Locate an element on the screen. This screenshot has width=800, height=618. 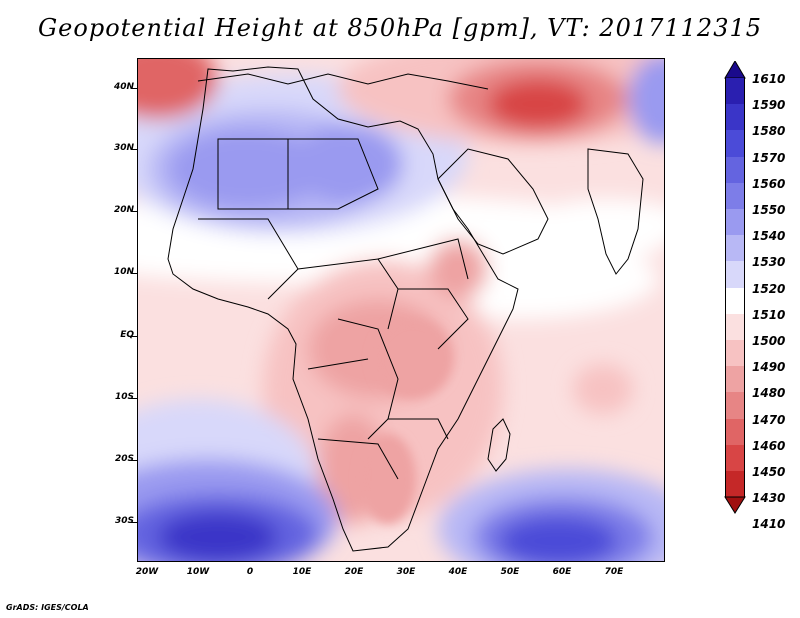
colorbar-label: 1560 is located at coordinates (769, 183).